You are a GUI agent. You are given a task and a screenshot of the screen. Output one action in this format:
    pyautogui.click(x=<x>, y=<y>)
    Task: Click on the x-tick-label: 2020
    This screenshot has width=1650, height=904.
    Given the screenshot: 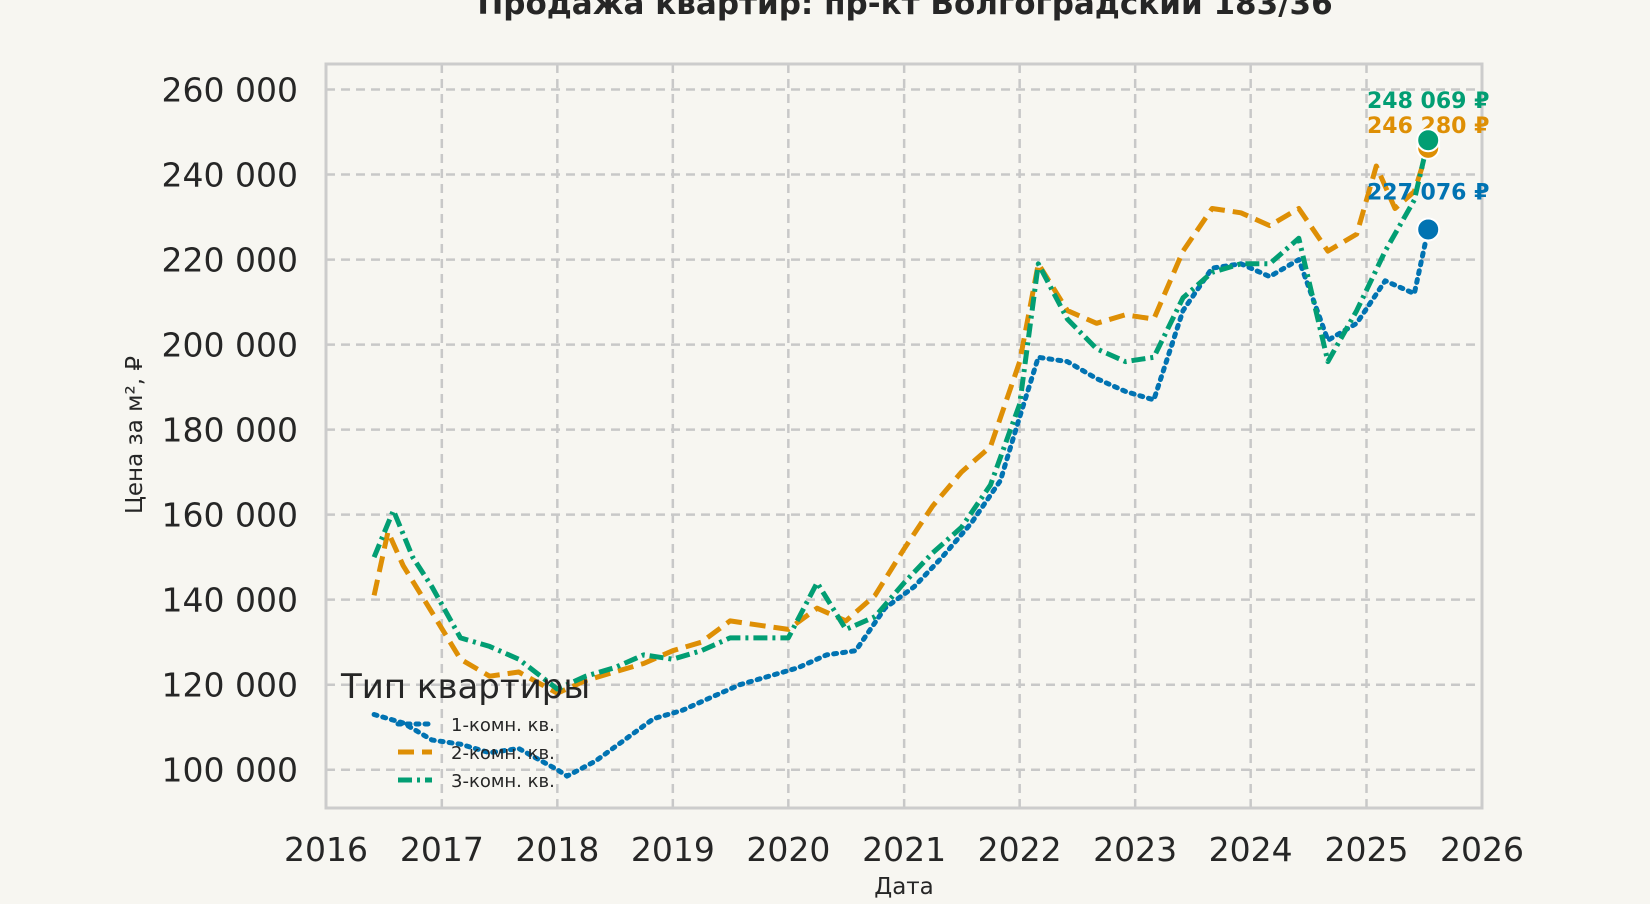 What is the action you would take?
    pyautogui.click(x=788, y=849)
    